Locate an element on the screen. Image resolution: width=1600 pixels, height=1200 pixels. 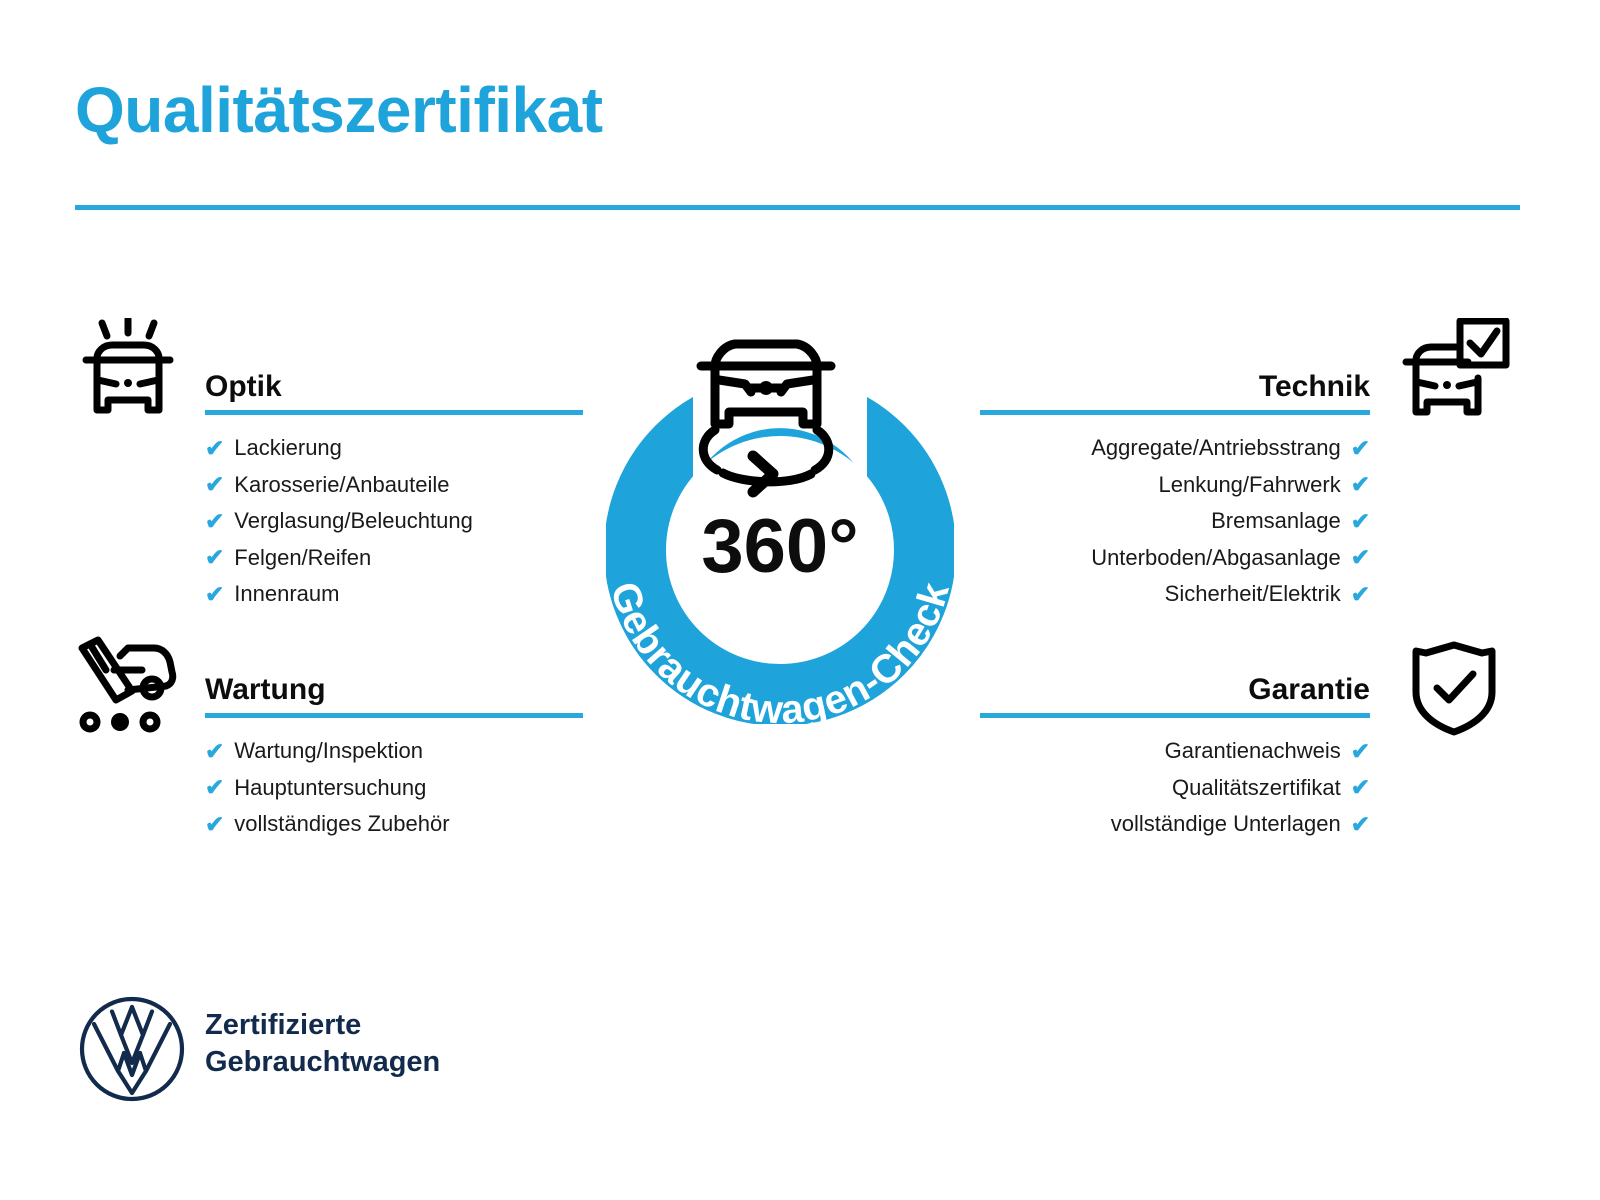
badge-center-label: 360° is located at coordinates (779, 546).